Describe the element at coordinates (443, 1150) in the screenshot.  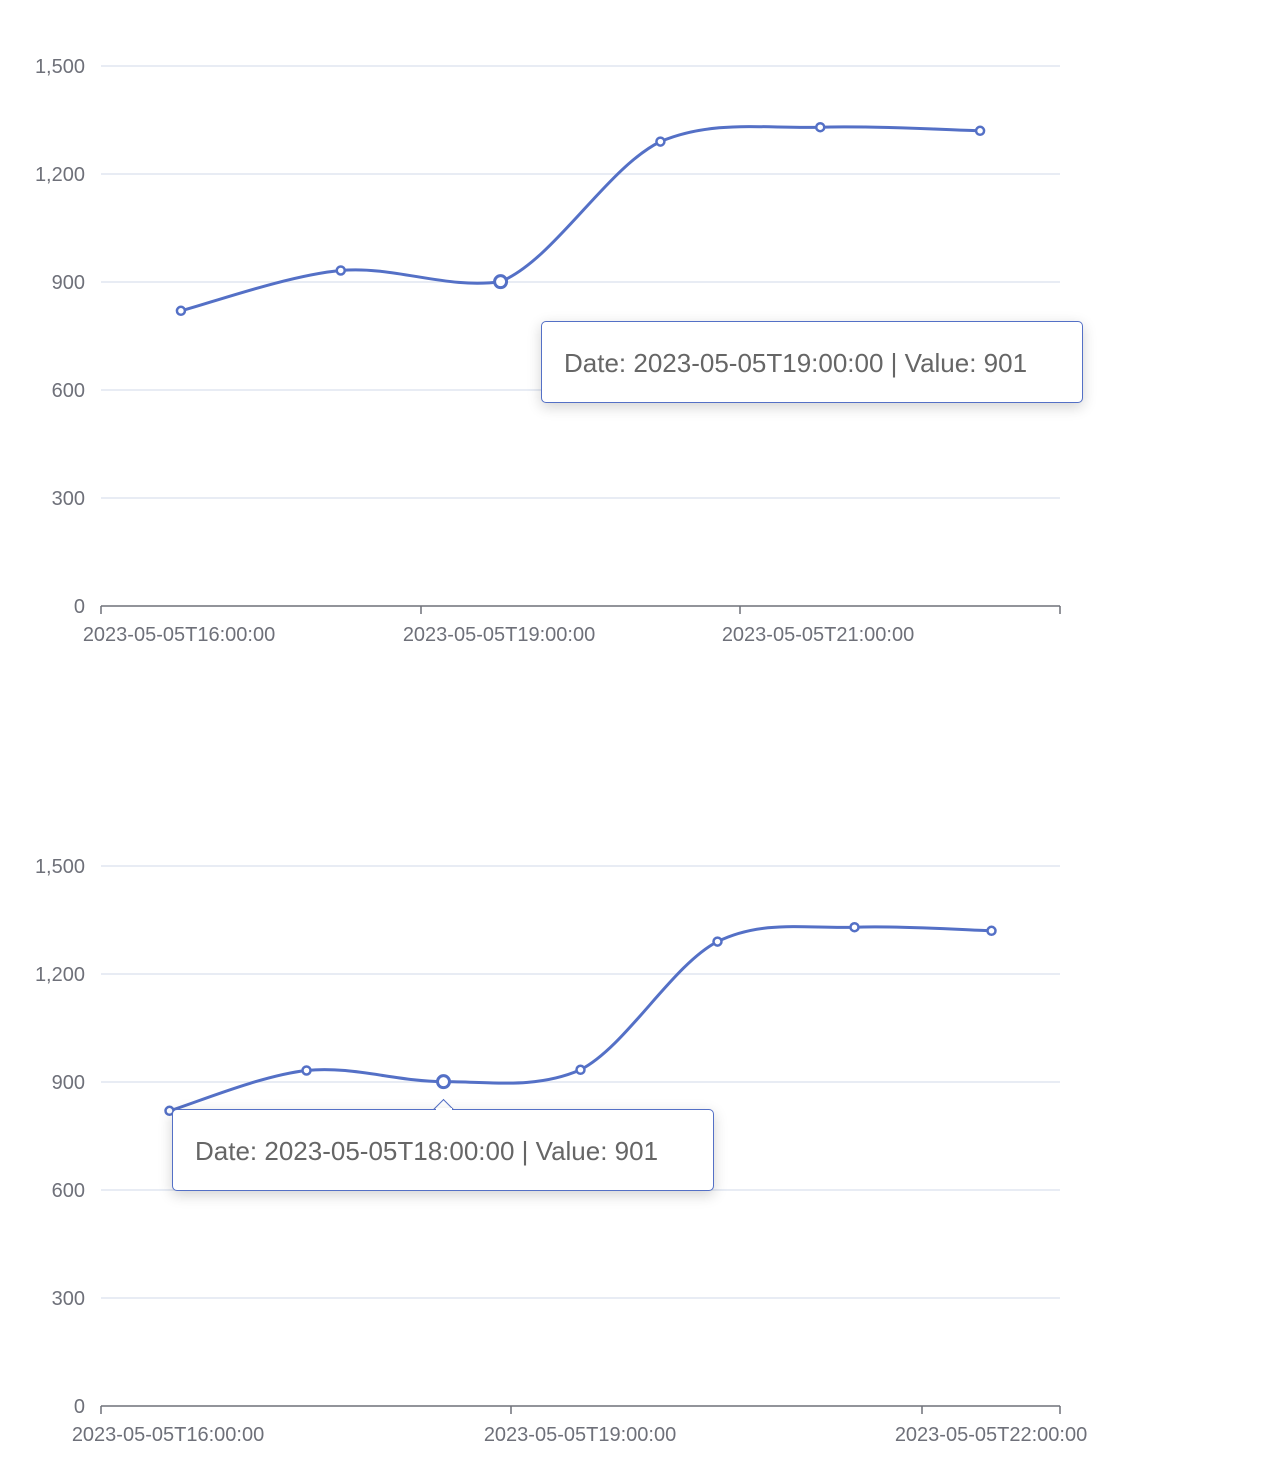
I see `tooltip-bottom: Date: 2023-05-05T18:00:00 | Value: 901` at that location.